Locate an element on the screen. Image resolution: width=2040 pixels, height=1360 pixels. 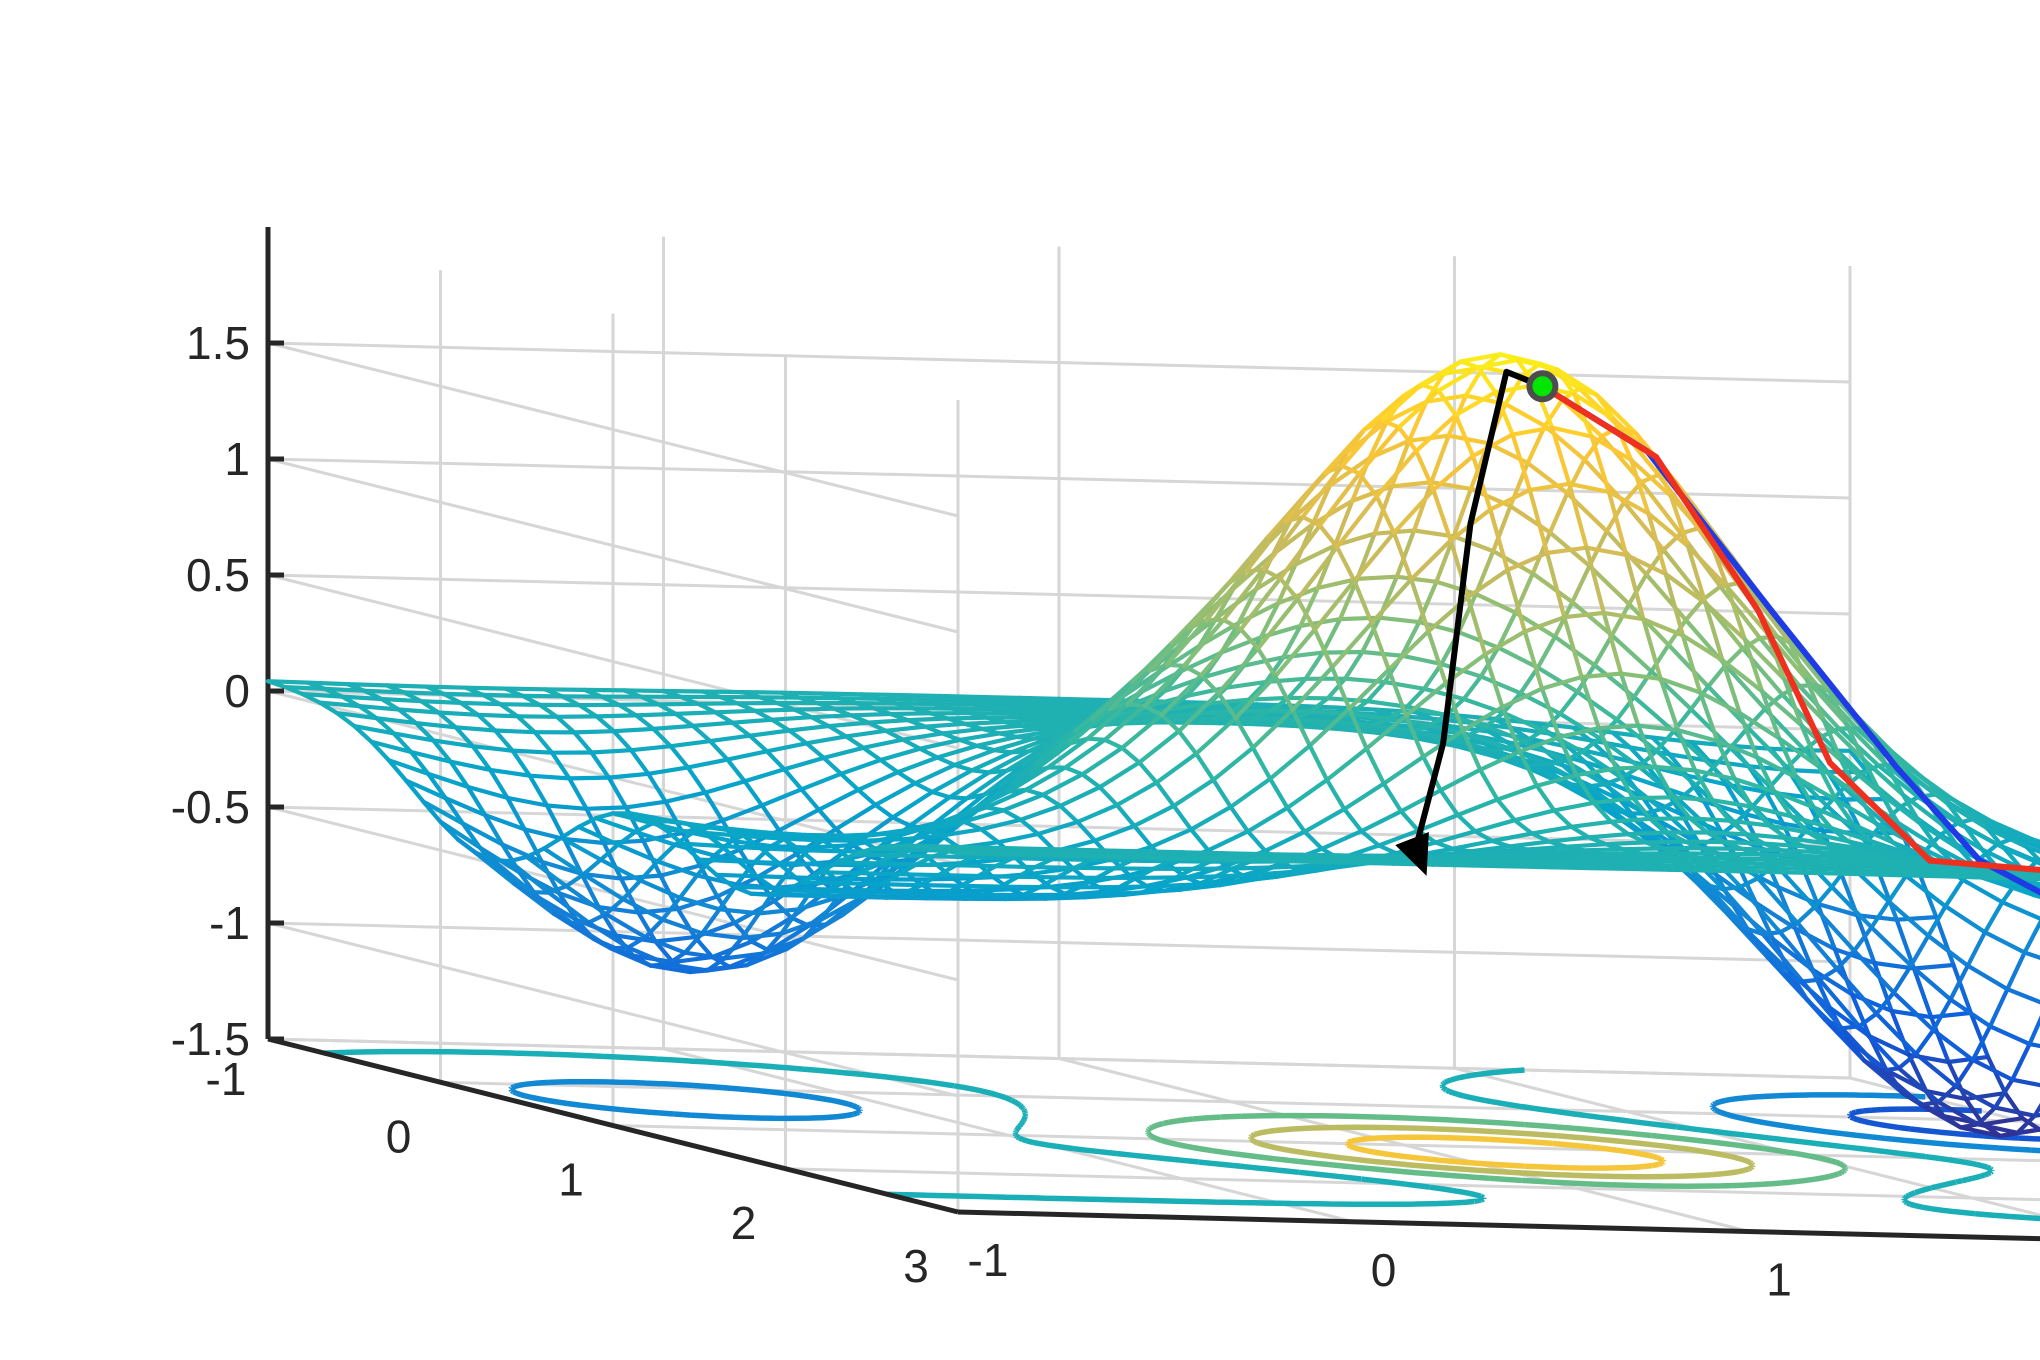
y-axis-line is located at coordinates (1498, 1225).